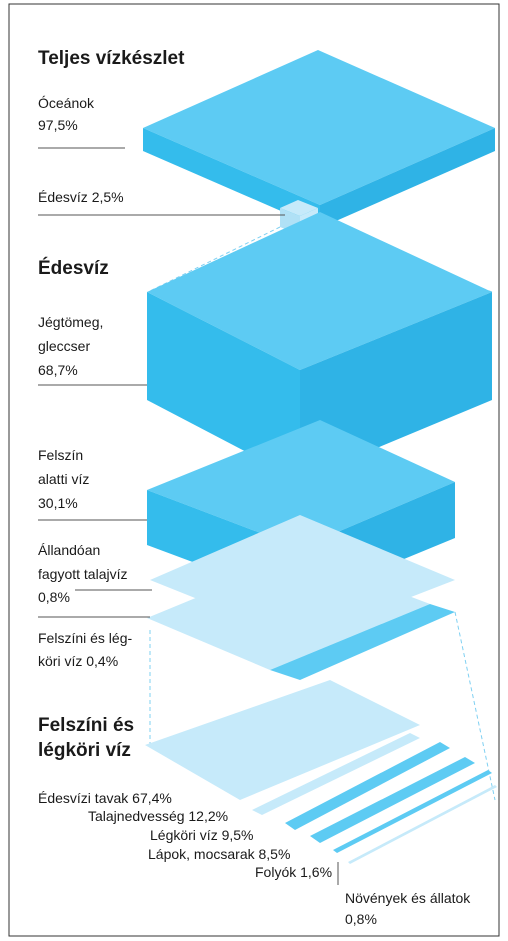  Describe the element at coordinates (408, 898) in the screenshot. I see `label: Növények és állatok` at that location.